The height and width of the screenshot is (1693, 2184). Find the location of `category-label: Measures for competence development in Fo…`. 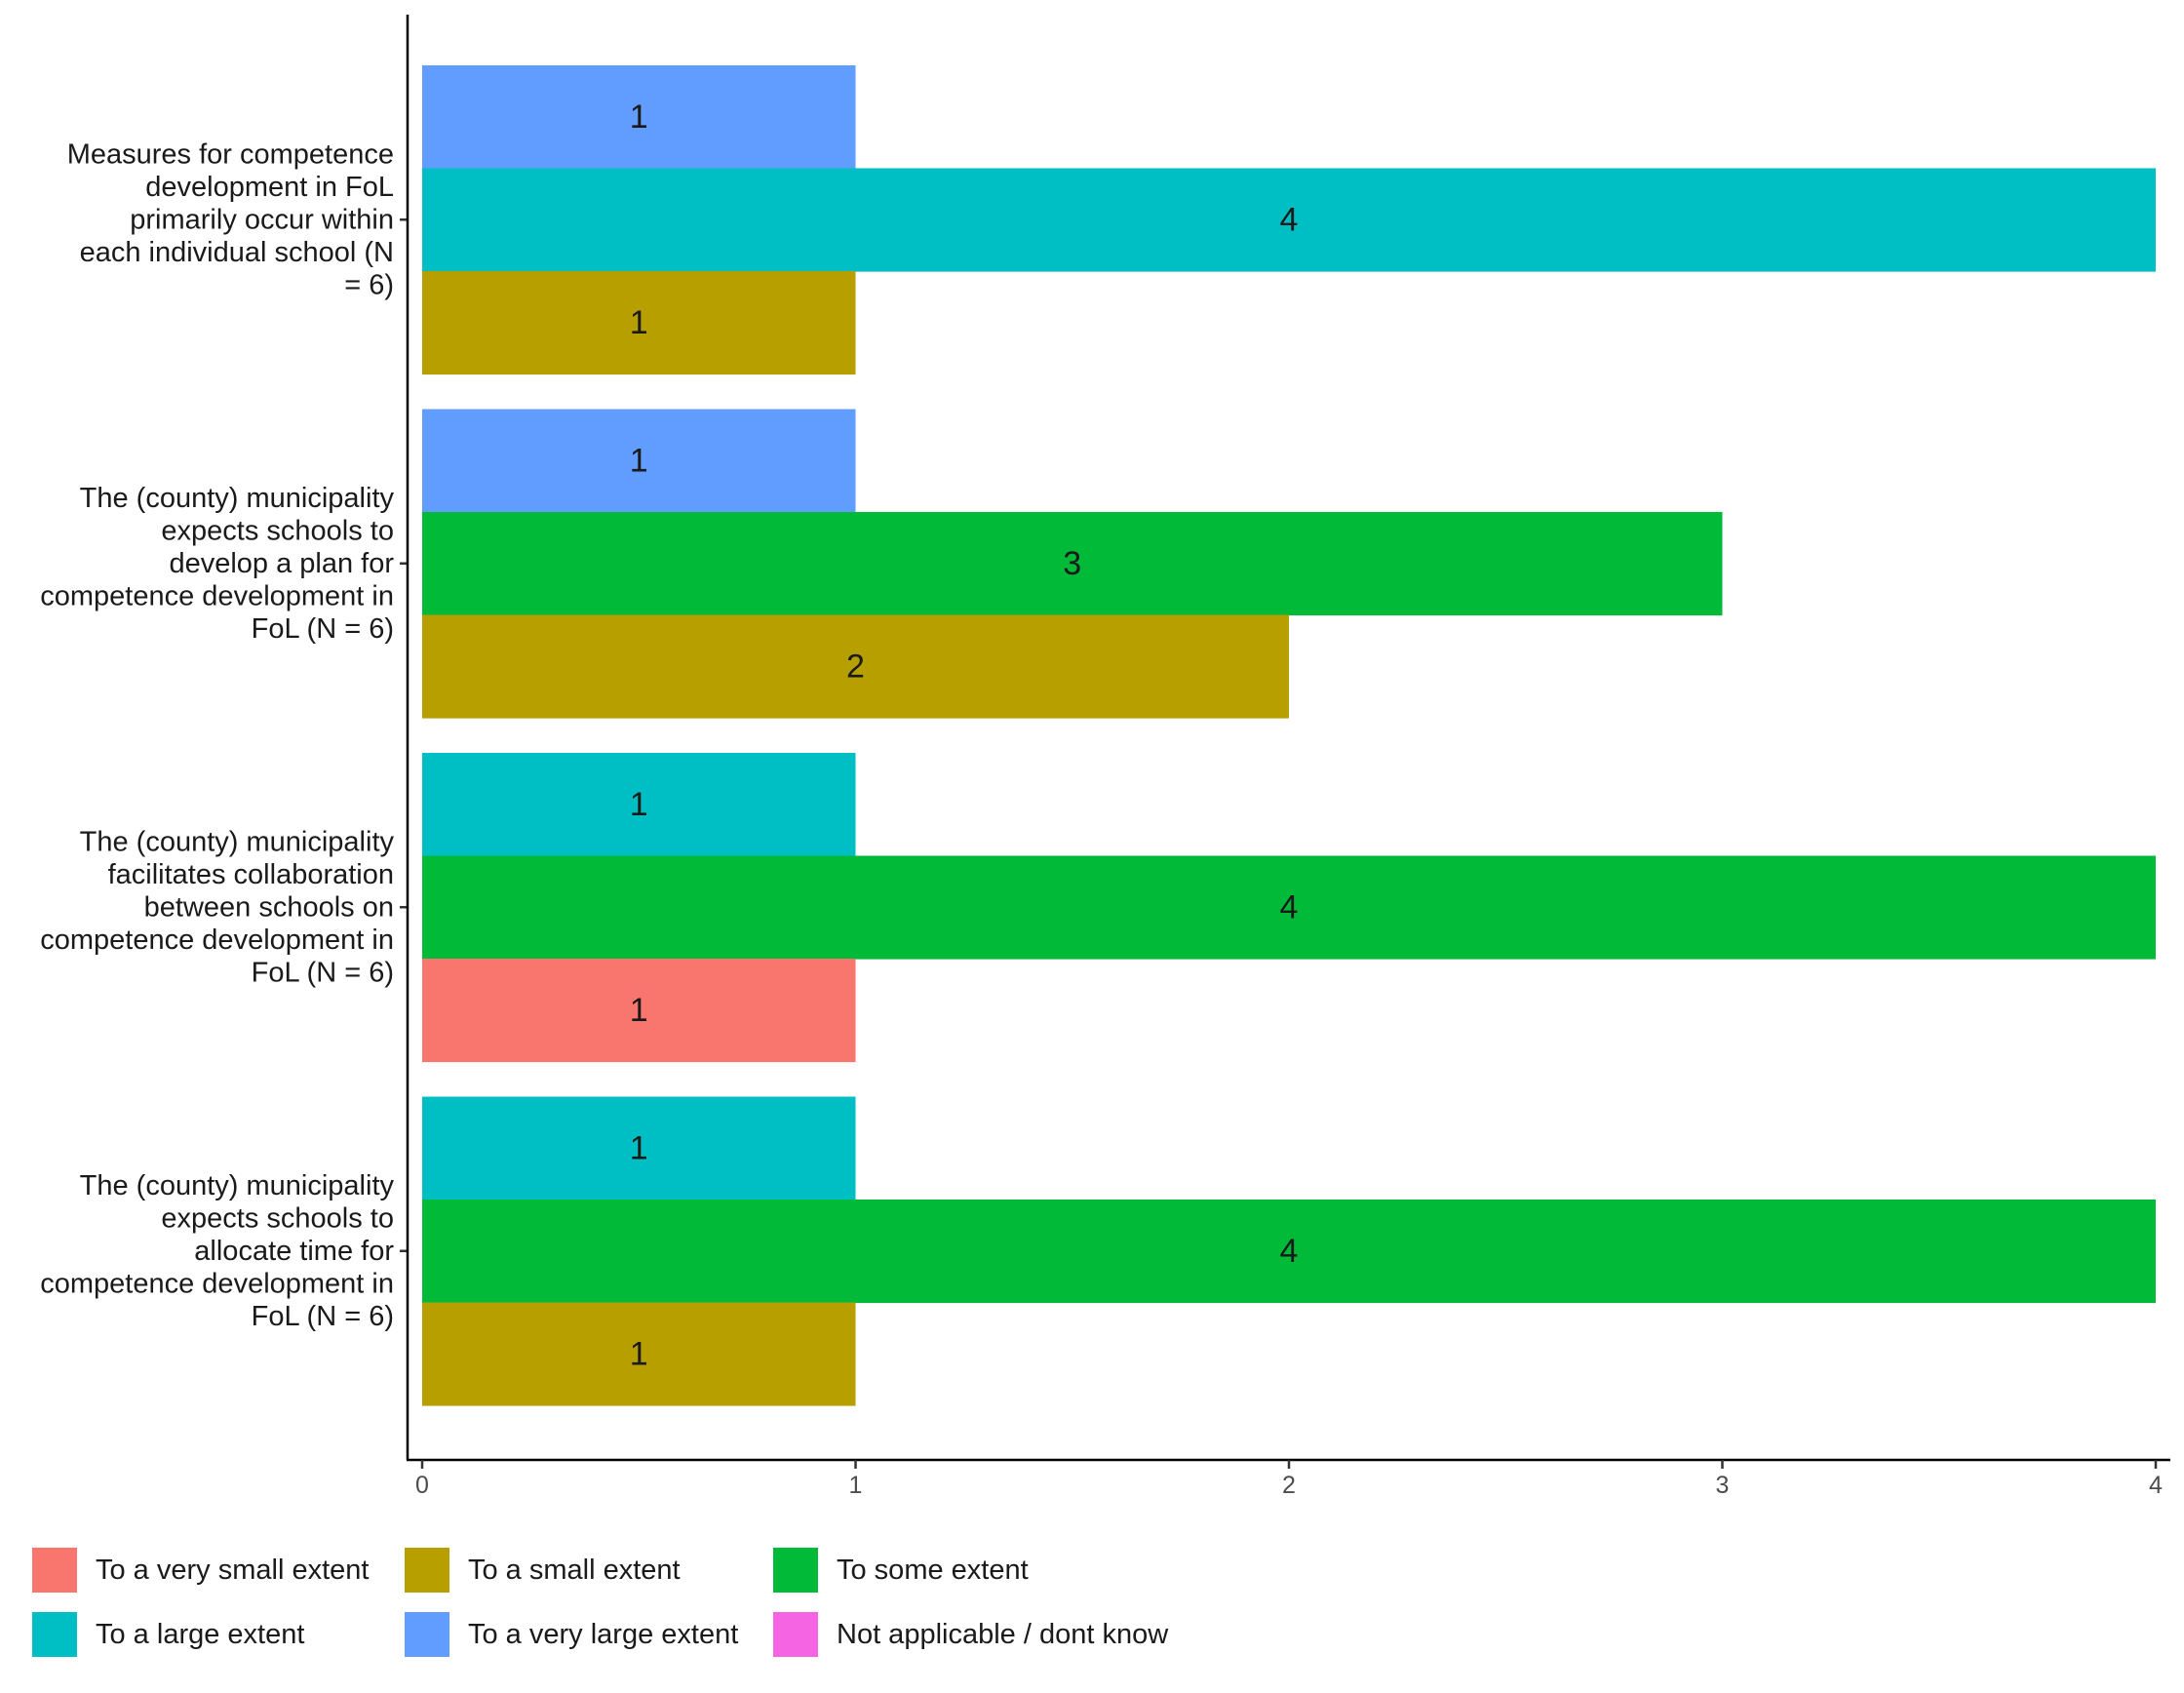

category-label: Measures for competence development in Fo… is located at coordinates (230, 219).